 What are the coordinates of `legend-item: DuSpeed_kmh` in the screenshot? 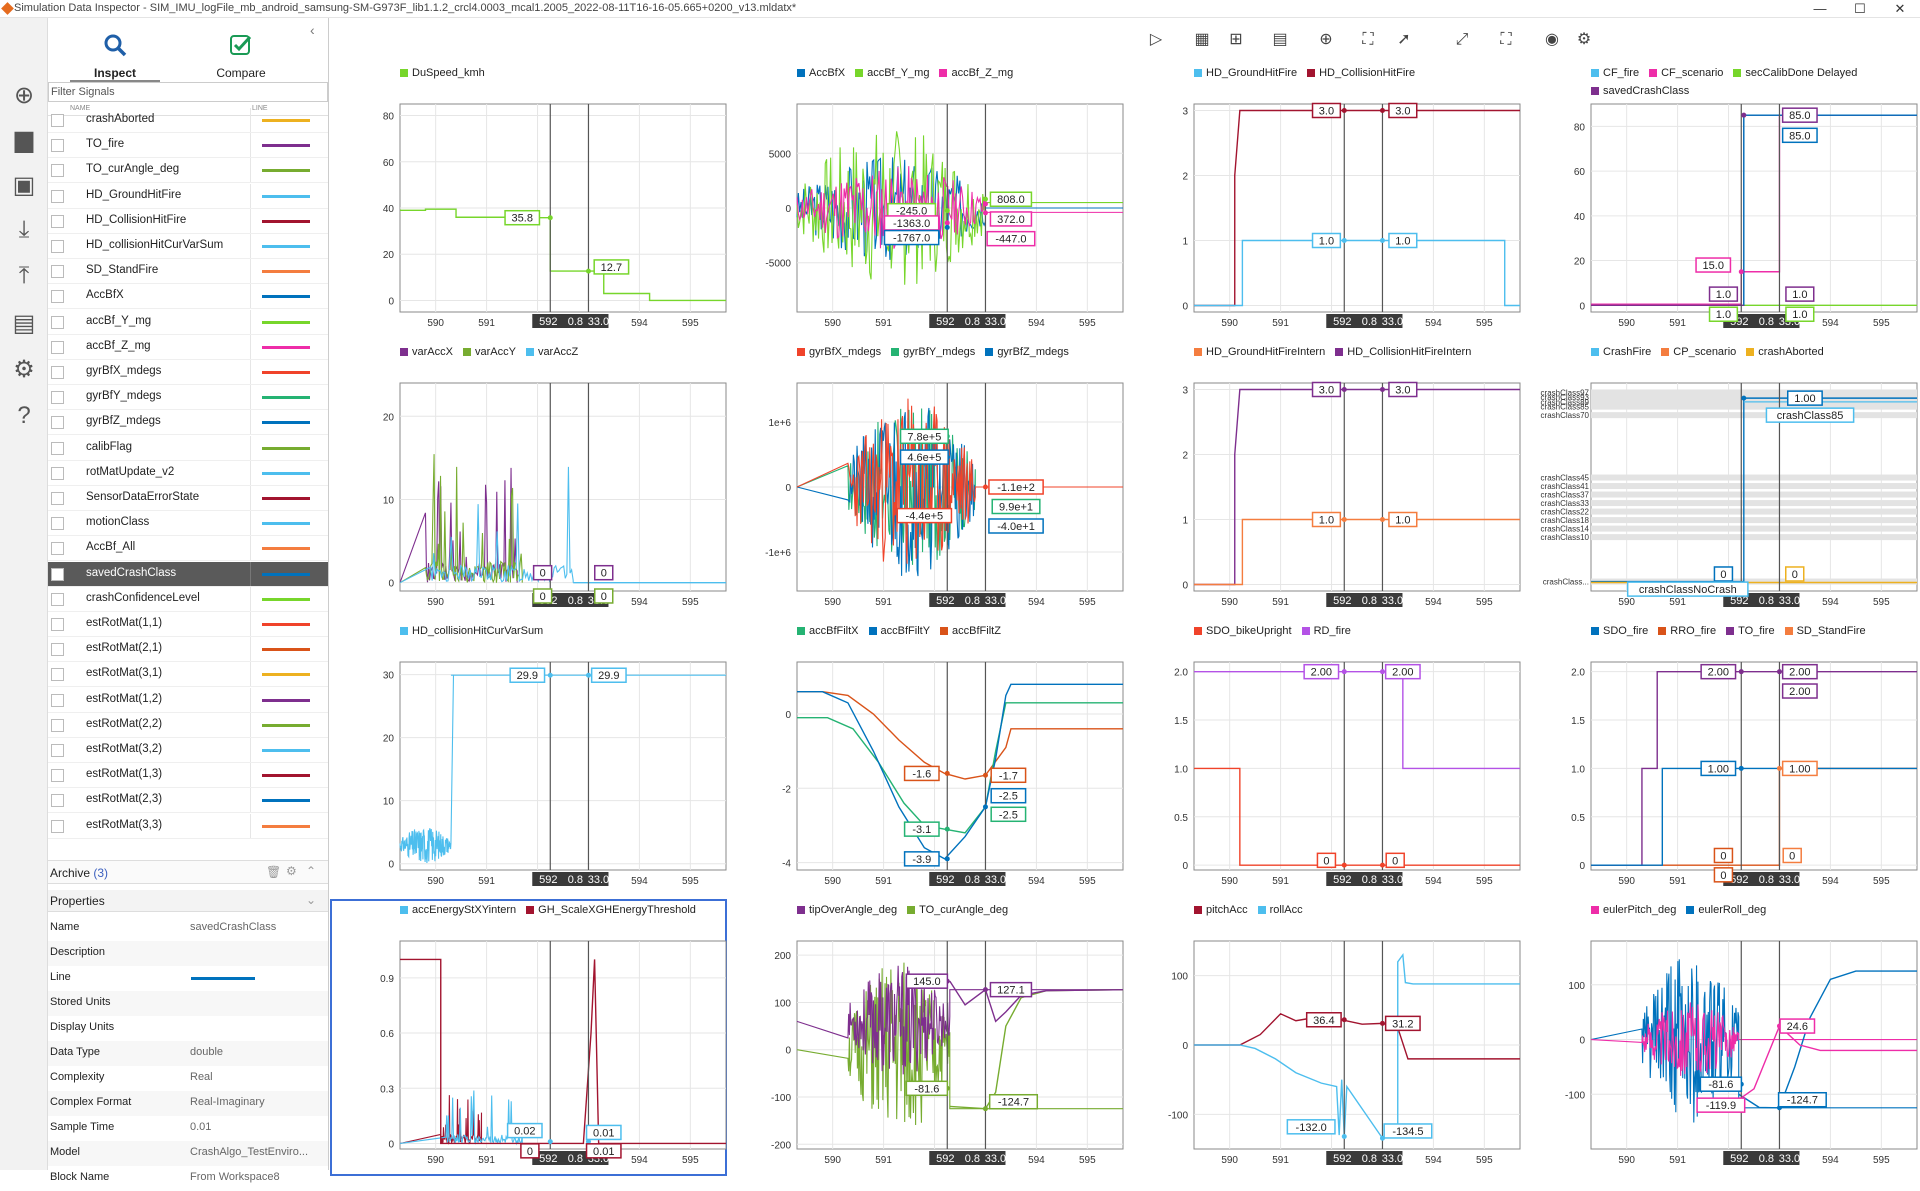 It's located at (442, 73).